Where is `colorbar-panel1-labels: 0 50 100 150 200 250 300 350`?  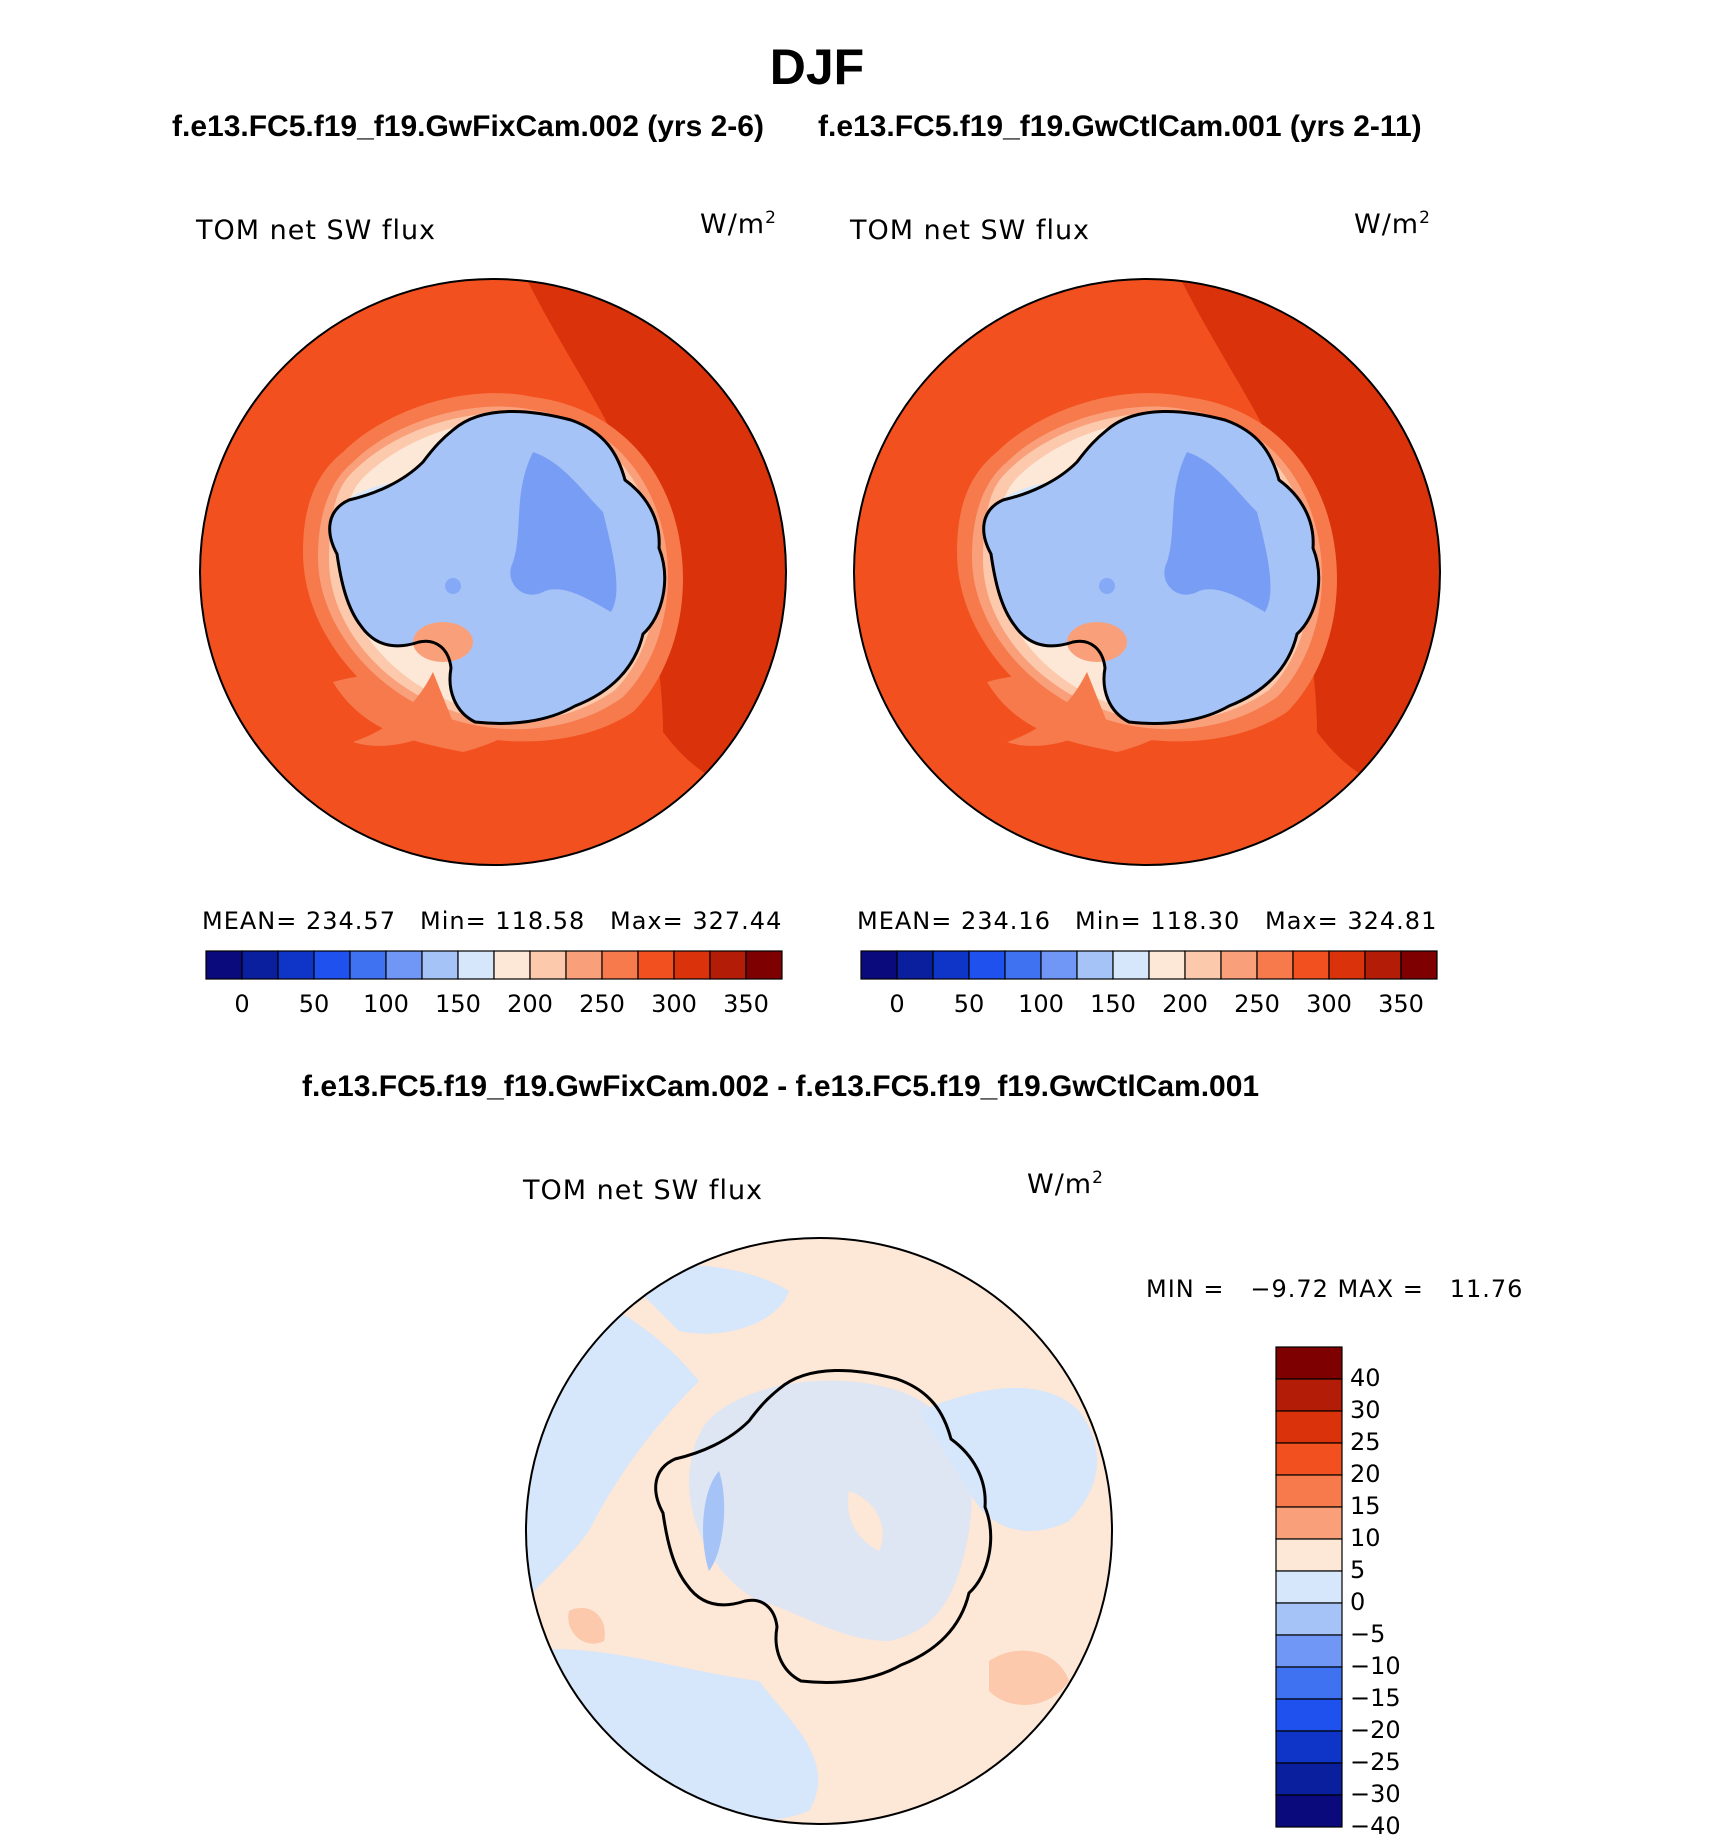
colorbar-panel1-labels: 0 50 100 150 200 250 300 350 is located at coordinates (494, 1005).